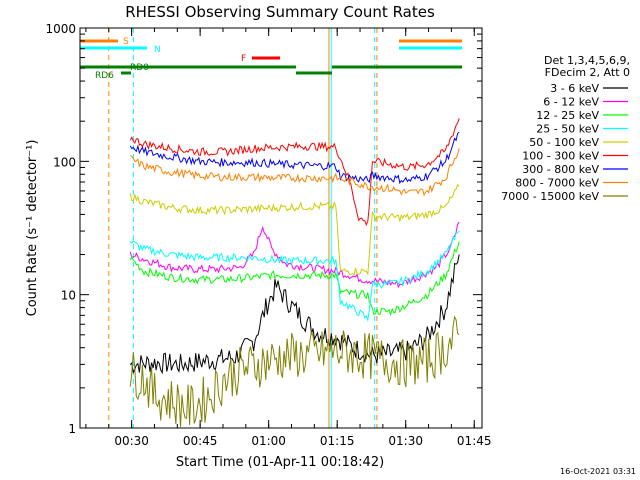  What do you see at coordinates (104, 76) in the screenshot?
I see `status-label-rd6: RD6` at bounding box center [104, 76].